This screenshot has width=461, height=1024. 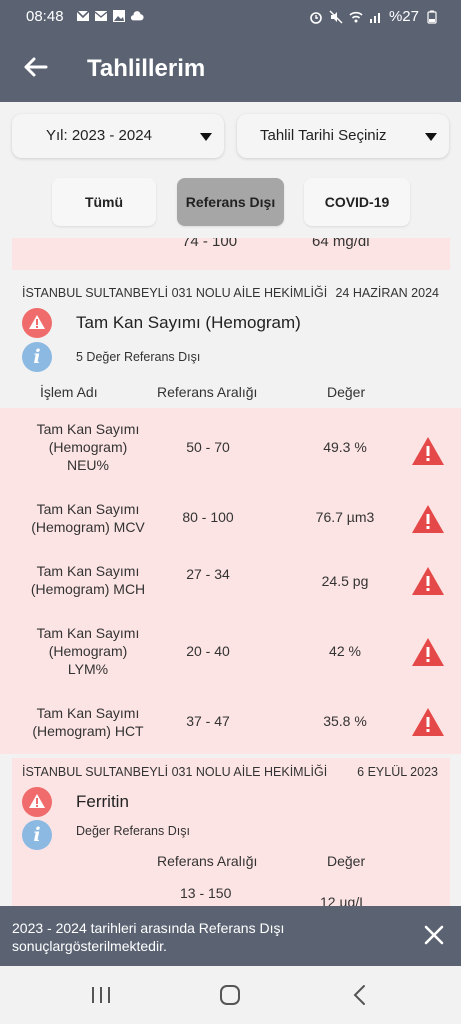 What do you see at coordinates (208, 651) in the screenshot?
I see `reference-range: 20 - 40` at bounding box center [208, 651].